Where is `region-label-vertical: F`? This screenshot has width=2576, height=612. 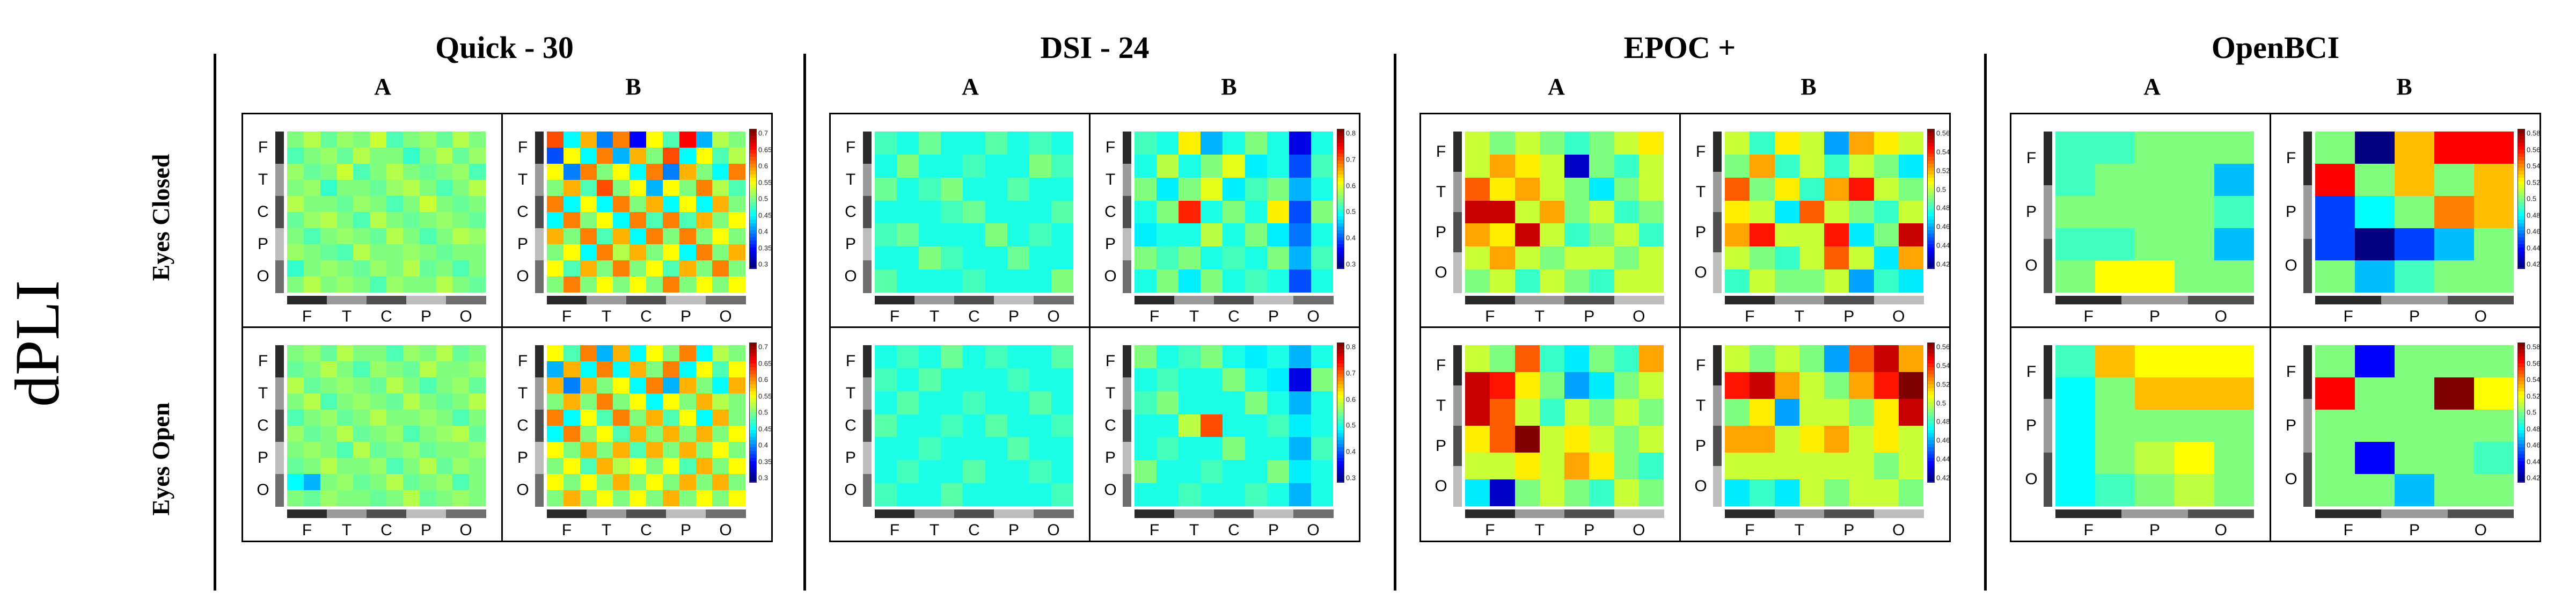 region-label-vertical: F is located at coordinates (2291, 158).